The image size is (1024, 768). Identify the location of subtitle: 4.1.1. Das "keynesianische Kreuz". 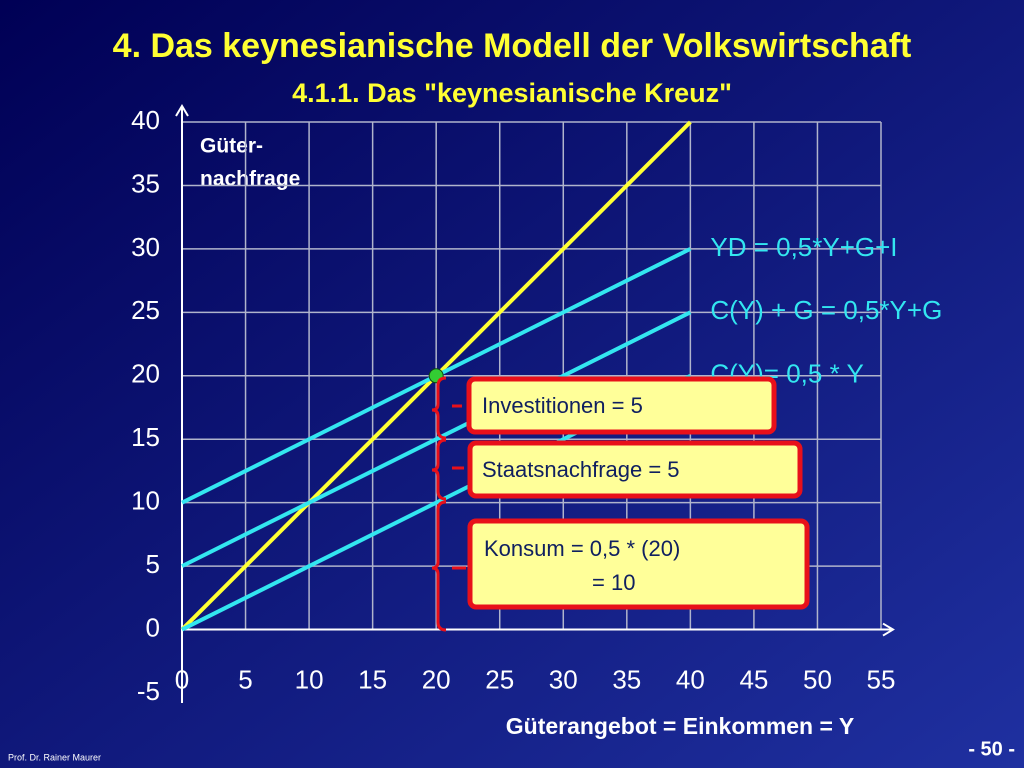
(512, 93).